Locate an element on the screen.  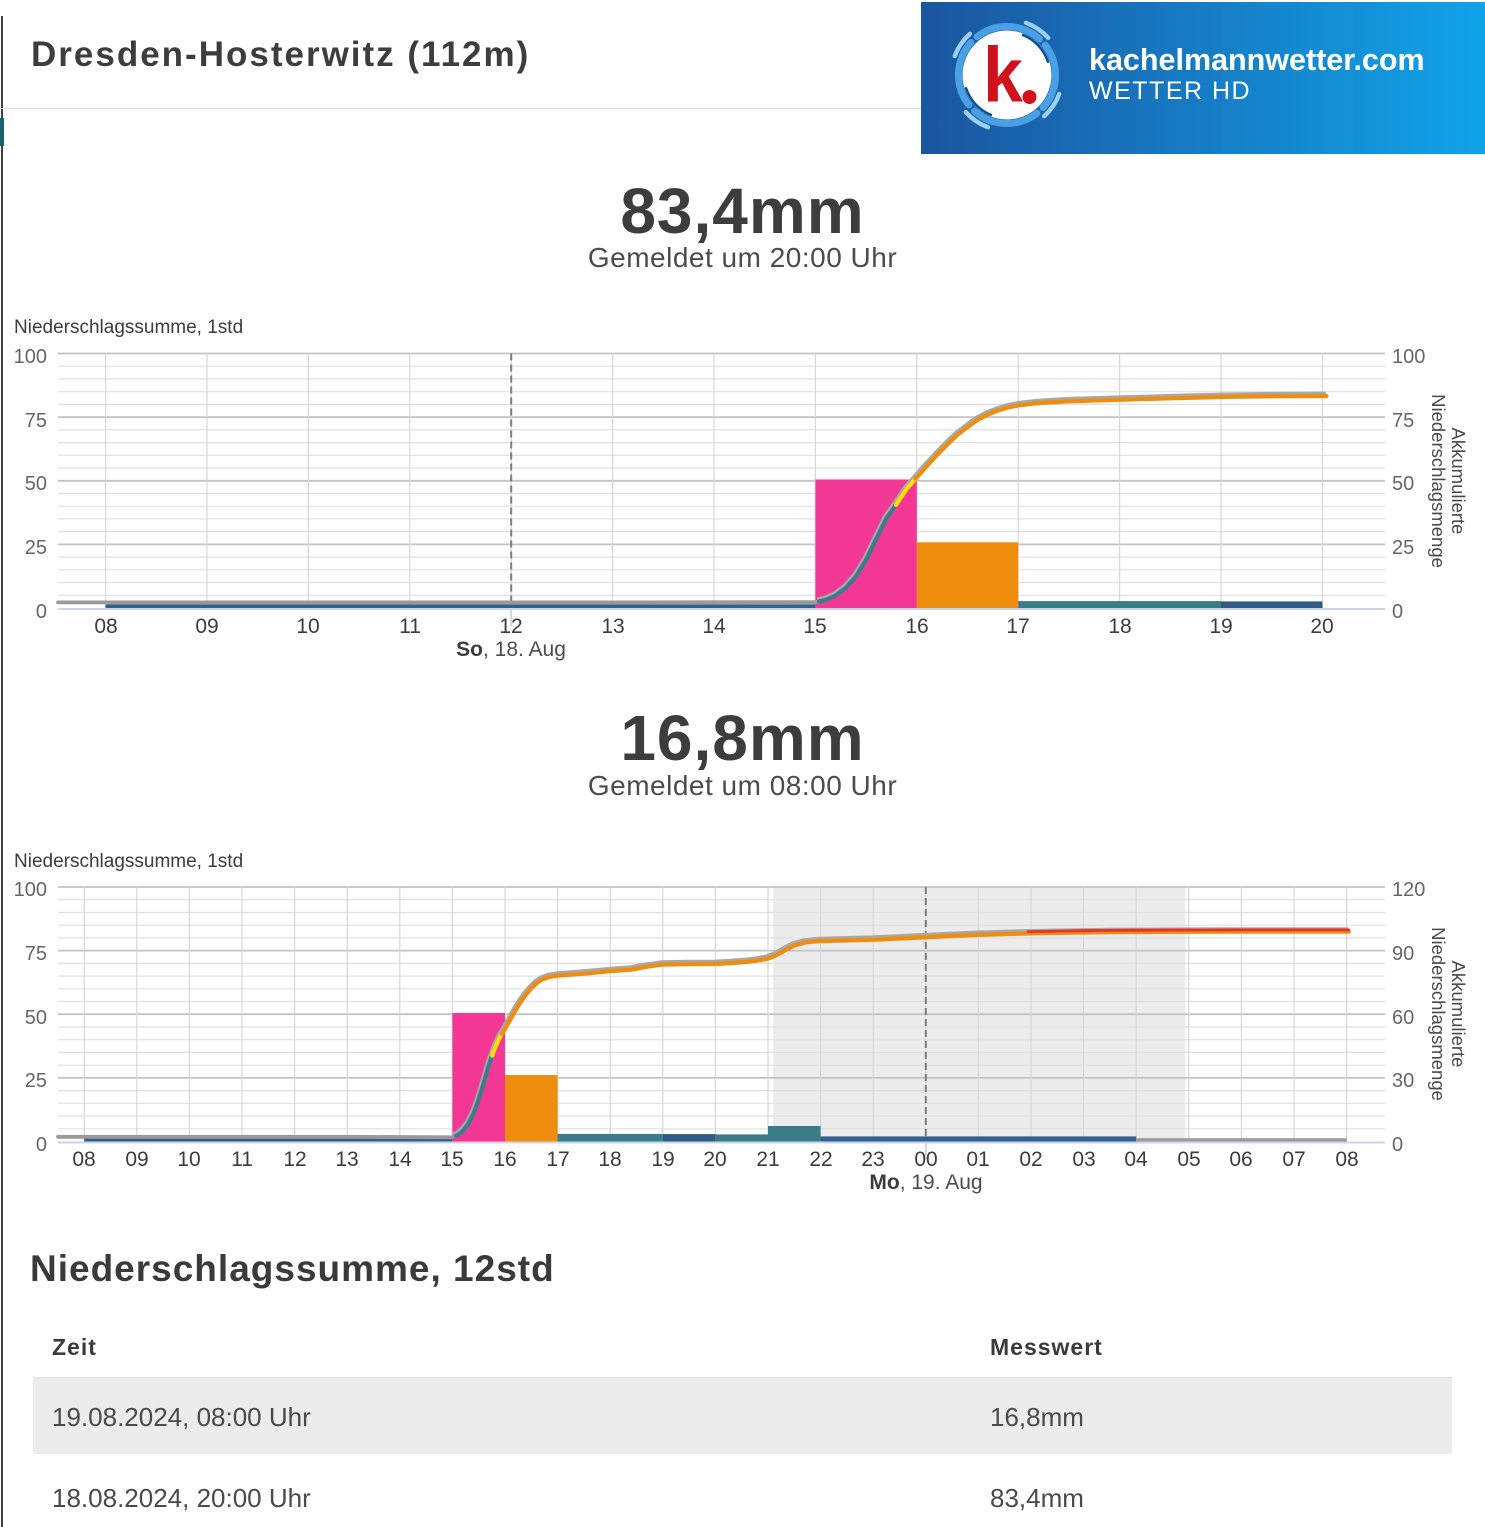
svg-text: 60 is located at coordinates (1403, 1018).